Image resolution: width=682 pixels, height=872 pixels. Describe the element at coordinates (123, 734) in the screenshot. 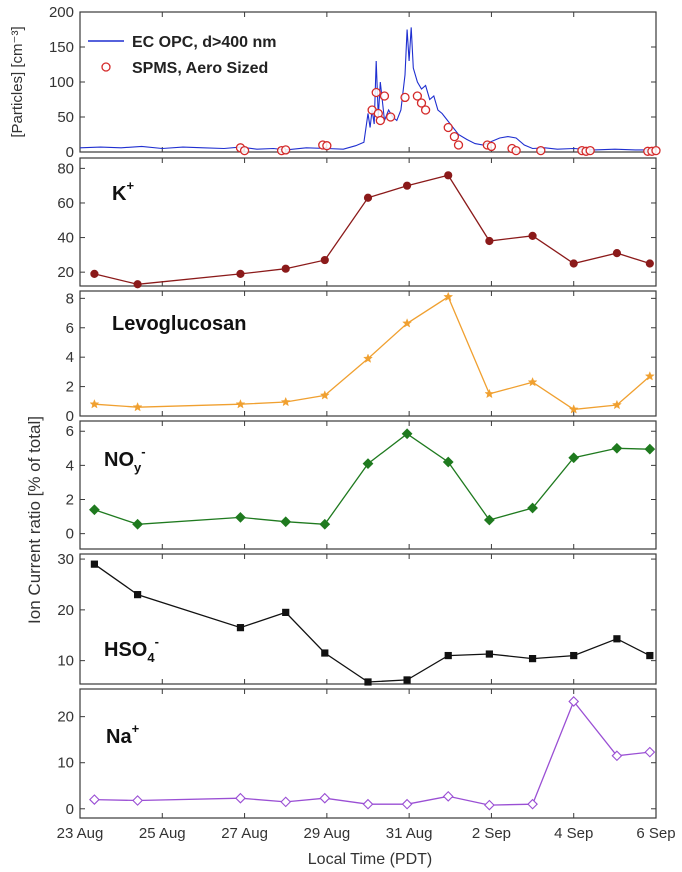

I see `na-species-label: Na+` at that location.